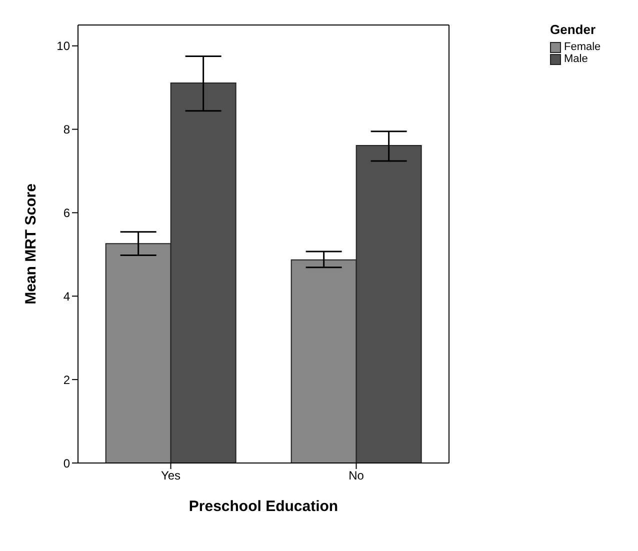 This screenshot has height=551, width=638. I want to click on y-tick-label: 8, so click(66, 129).